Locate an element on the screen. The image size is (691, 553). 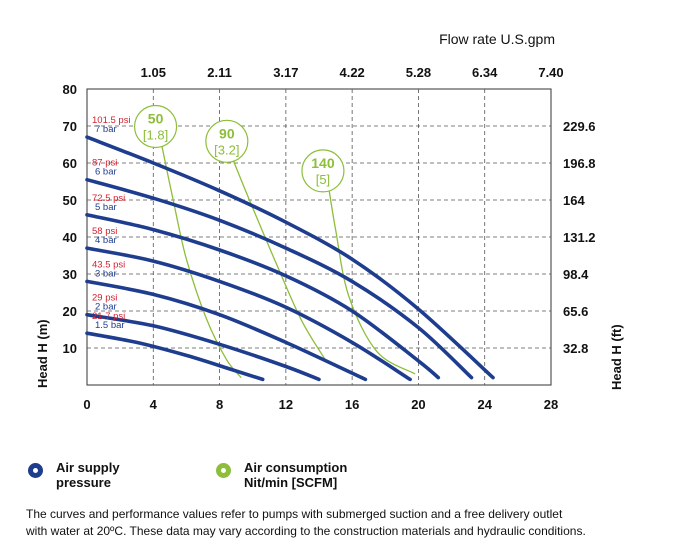
legend-air-consumption-text: Air consumption Nit/min [SCFM] is located at coordinates (319, 475).